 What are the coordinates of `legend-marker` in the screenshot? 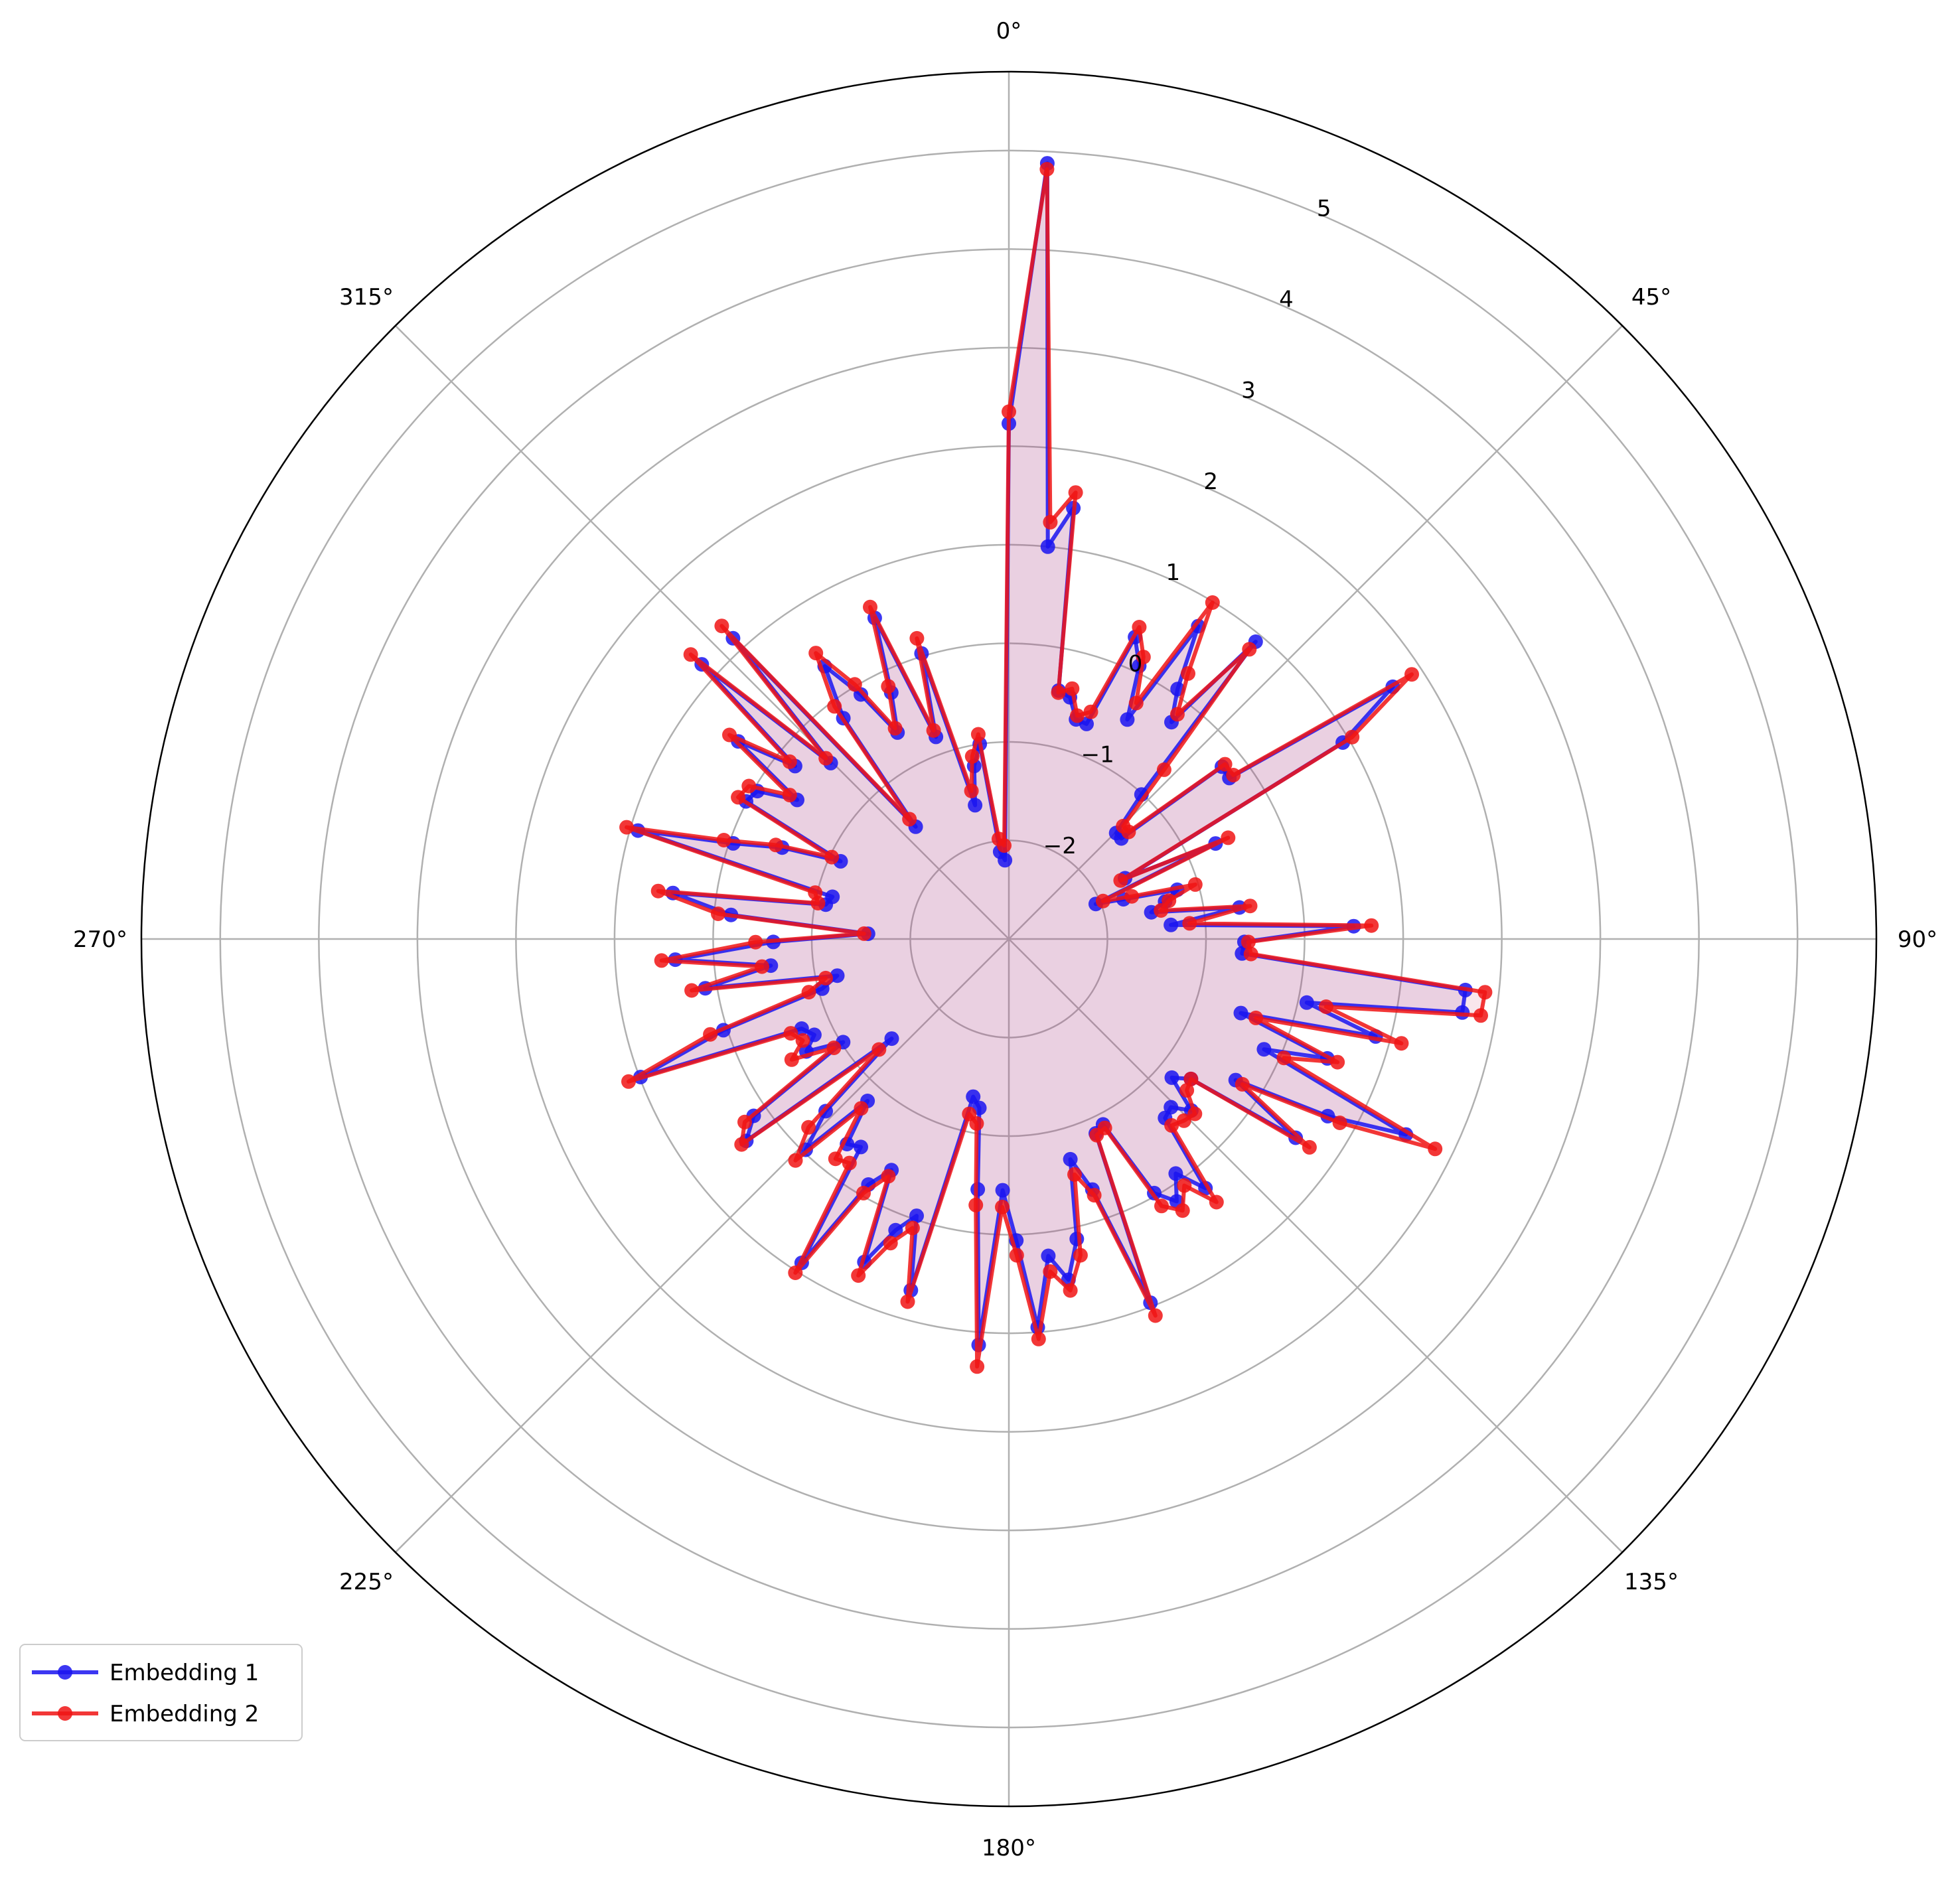 It's located at (65, 1713).